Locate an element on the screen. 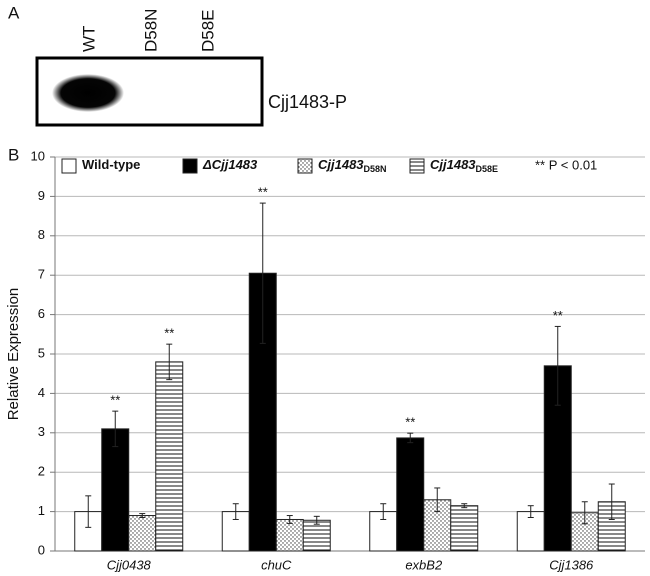 The image size is (650, 576). legend-label: Cjj1483D58N is located at coordinates (352, 165).